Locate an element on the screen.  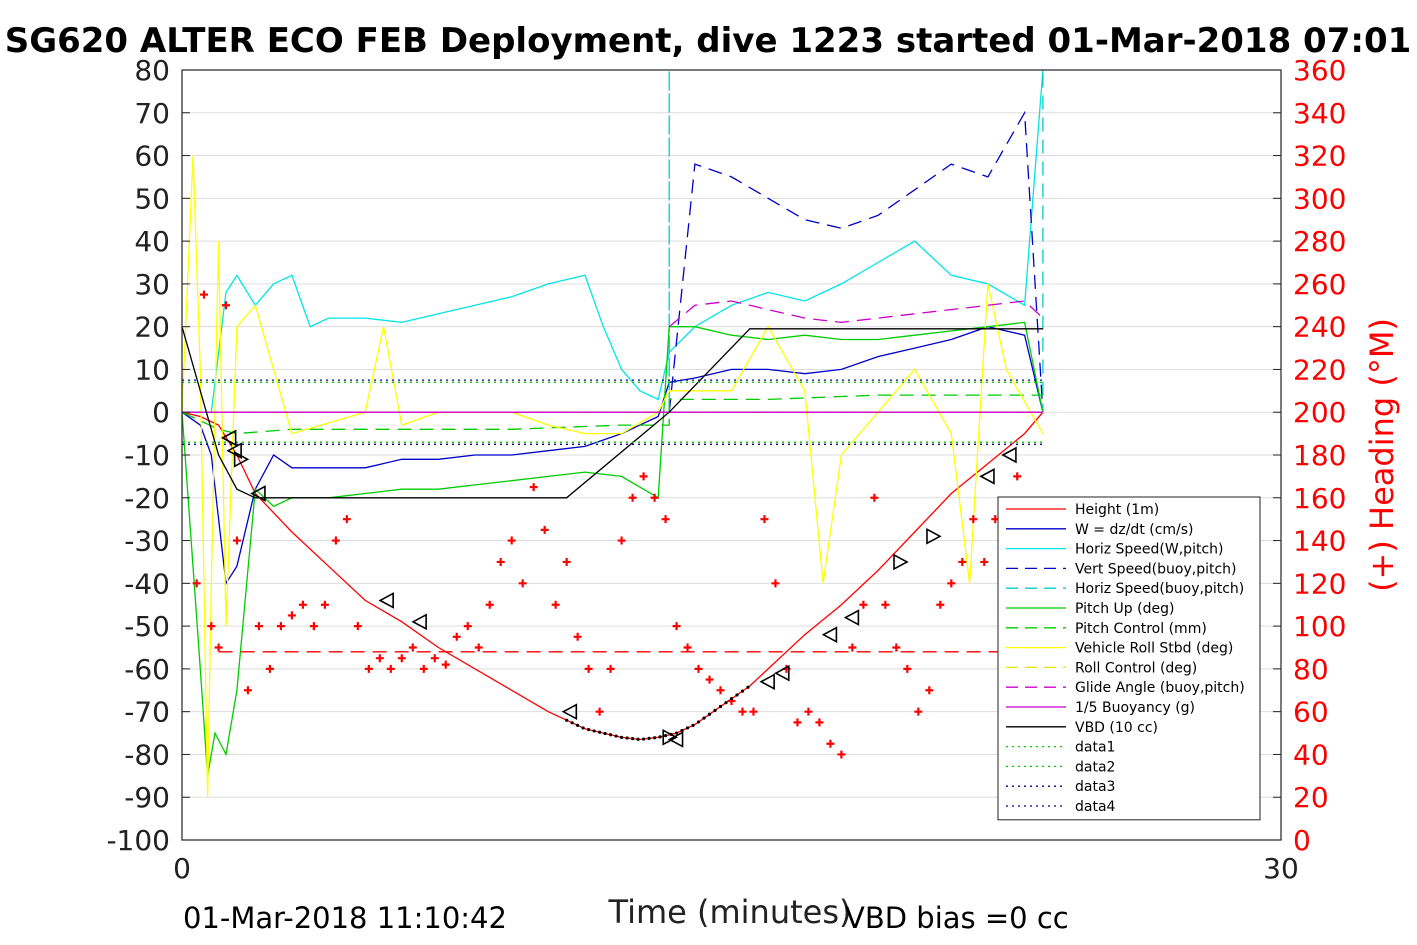
y2-tick-label: 140 is located at coordinates (1319, 541).